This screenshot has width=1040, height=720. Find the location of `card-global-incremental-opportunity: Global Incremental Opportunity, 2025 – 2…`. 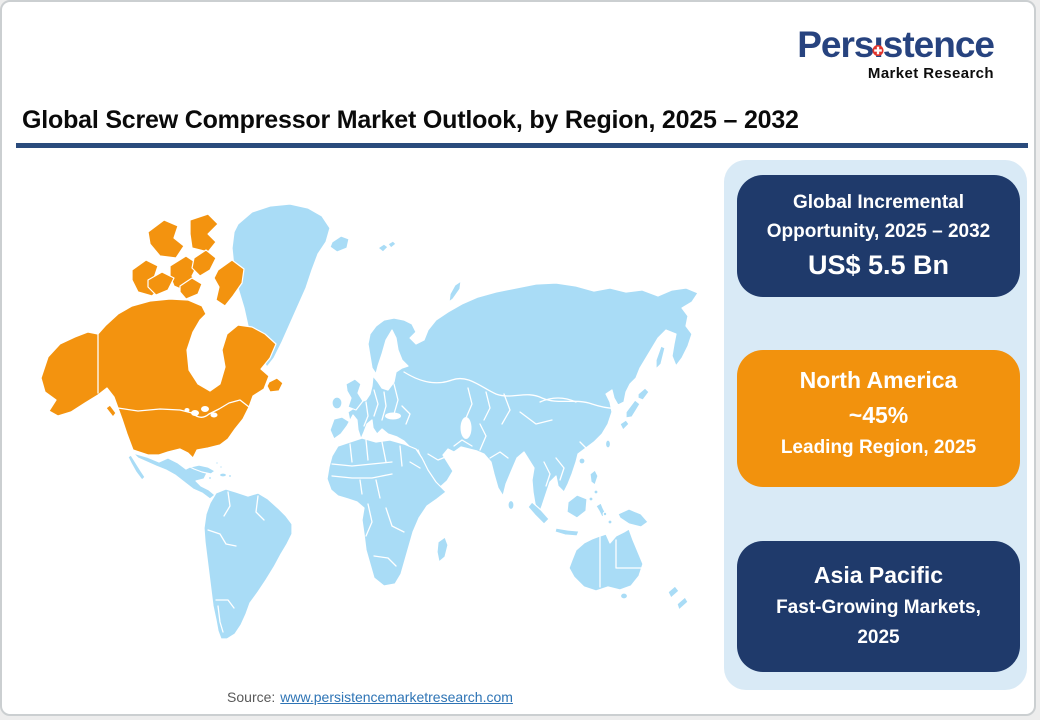

card-global-incremental-opportunity: Global Incremental Opportunity, 2025 – 2… is located at coordinates (878, 236).